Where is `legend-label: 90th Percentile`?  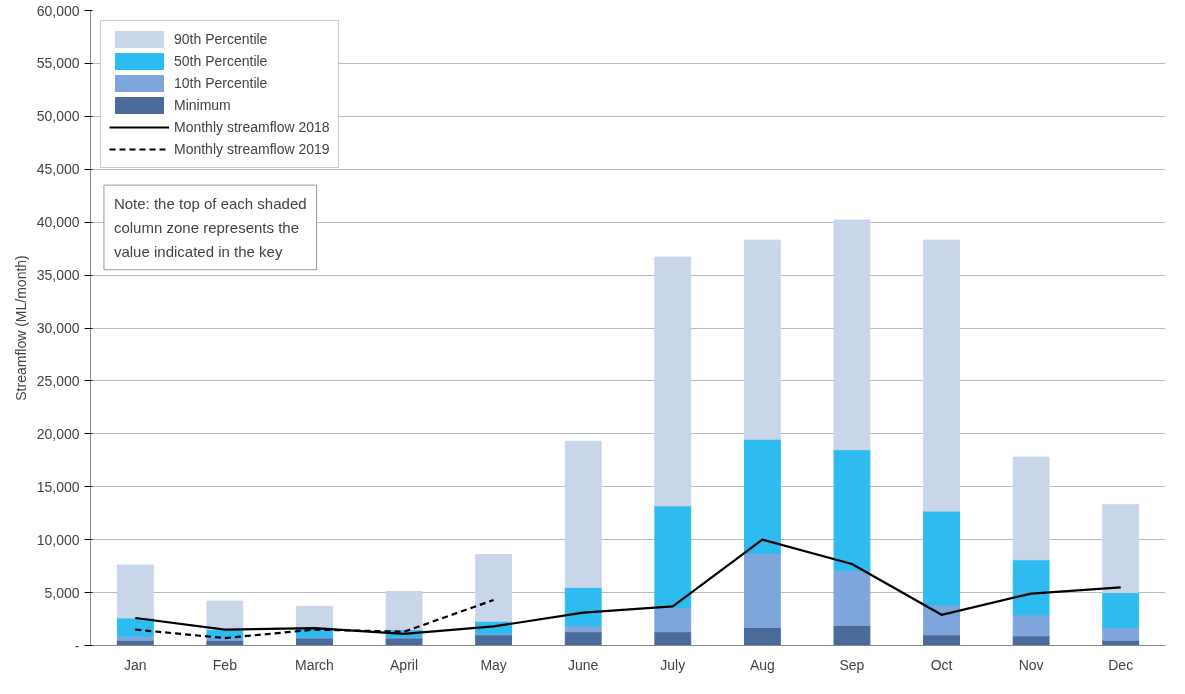 legend-label: 90th Percentile is located at coordinates (221, 39).